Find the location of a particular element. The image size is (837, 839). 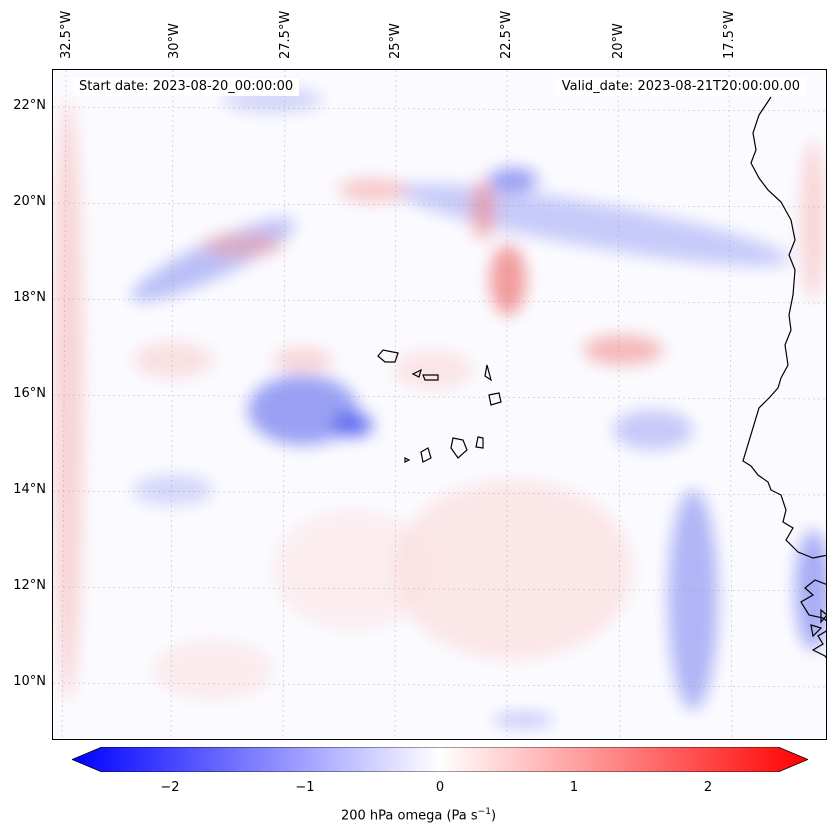

lat-label-16n: 16°N is located at coordinates (29, 393).